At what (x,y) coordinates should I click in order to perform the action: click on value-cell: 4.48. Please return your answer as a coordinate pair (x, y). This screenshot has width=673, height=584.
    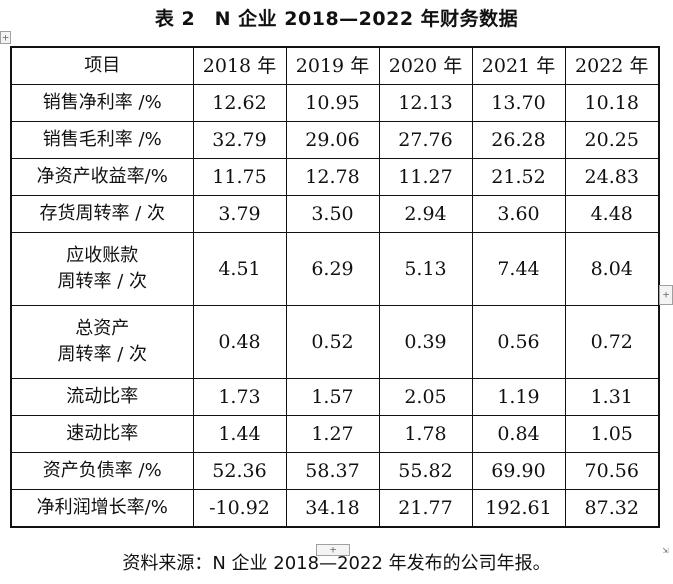
    Looking at the image, I should click on (612, 214).